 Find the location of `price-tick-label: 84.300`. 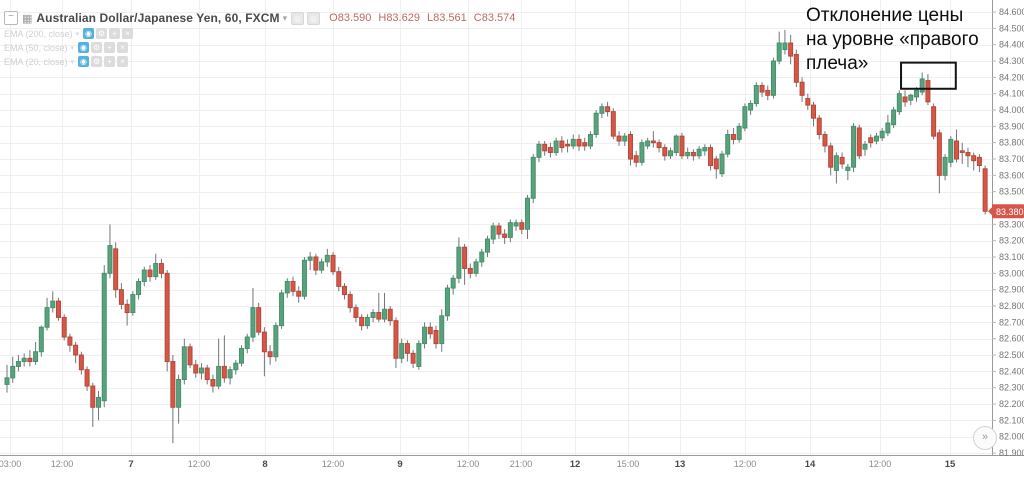

price-tick-label: 84.300 is located at coordinates (1011, 61).